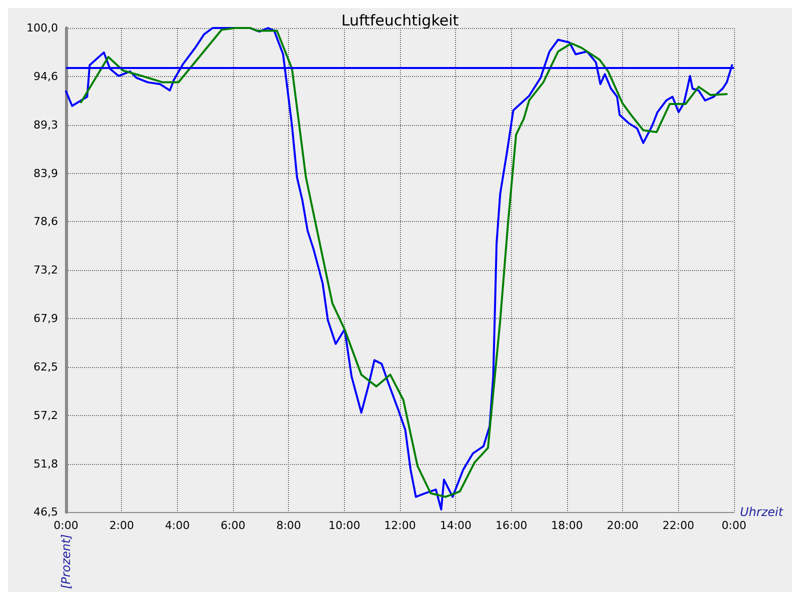  I want to click on y-tick-label: 73,2, so click(46, 270).